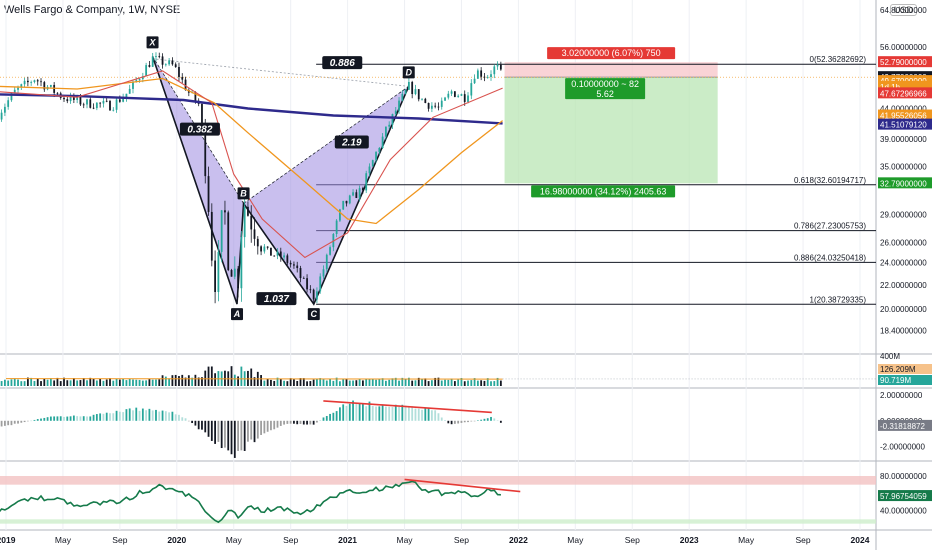  What do you see at coordinates (903, 167) in the screenshot?
I see `price-tick-label: 35.00000000` at bounding box center [903, 167].